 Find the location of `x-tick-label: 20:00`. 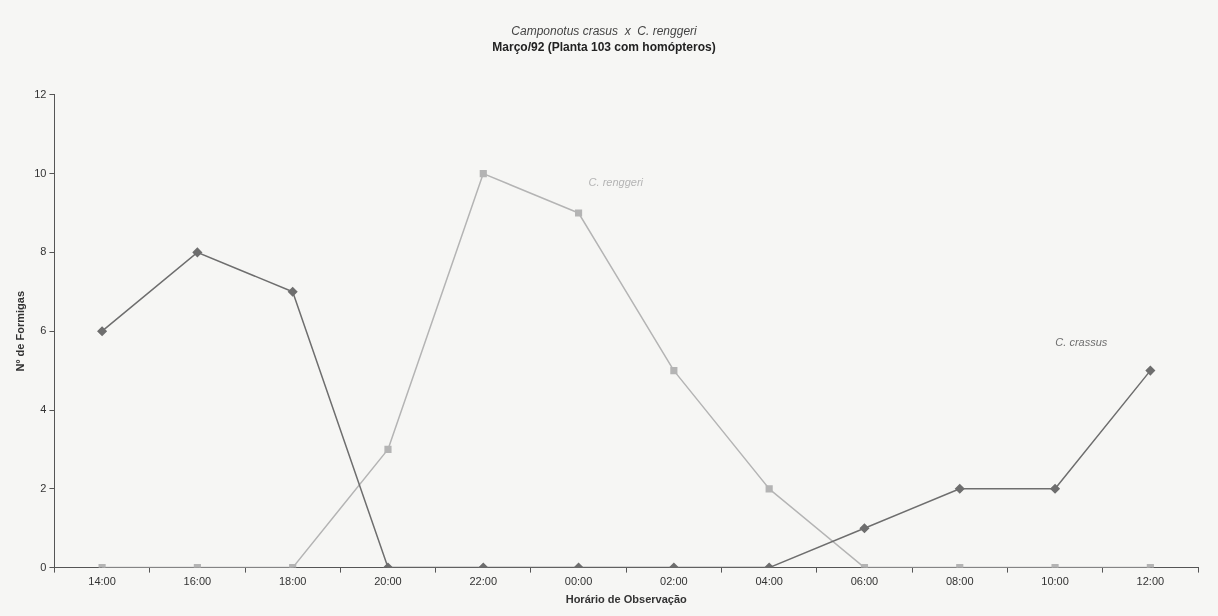

x-tick-label: 20:00 is located at coordinates (388, 581).